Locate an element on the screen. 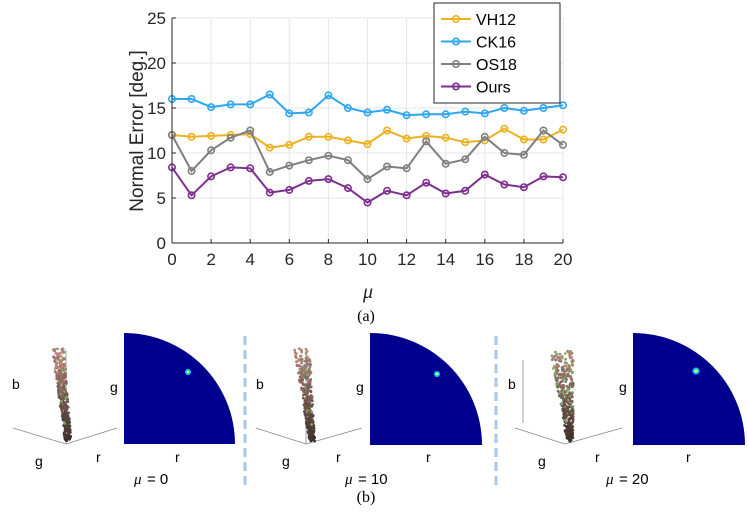 Image resolution: width=748 pixels, height=516 pixels. map-r-label: r is located at coordinates (177, 457).